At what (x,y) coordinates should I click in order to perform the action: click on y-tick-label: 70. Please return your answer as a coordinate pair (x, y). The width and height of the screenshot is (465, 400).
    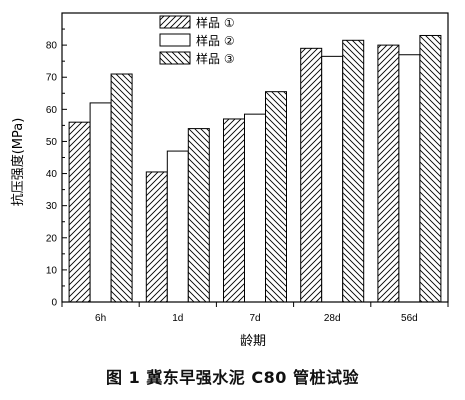
    Looking at the image, I should click on (52, 78).